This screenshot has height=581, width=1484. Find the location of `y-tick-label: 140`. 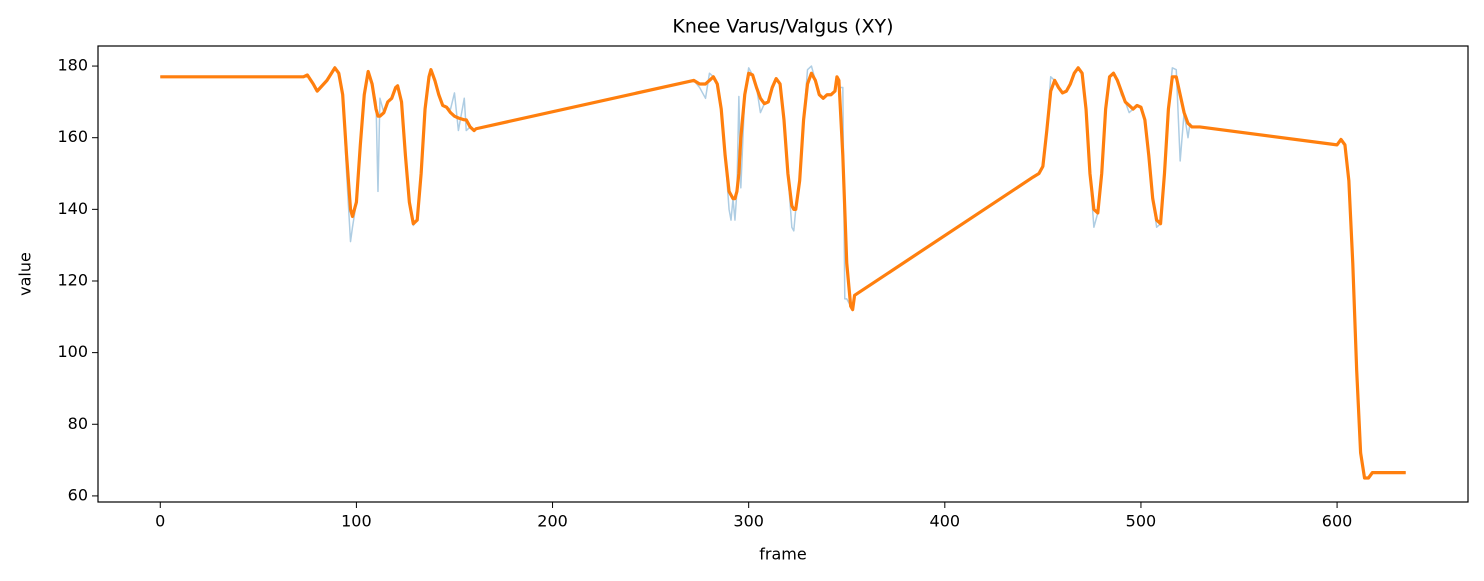

y-tick-label: 140 is located at coordinates (72, 208).